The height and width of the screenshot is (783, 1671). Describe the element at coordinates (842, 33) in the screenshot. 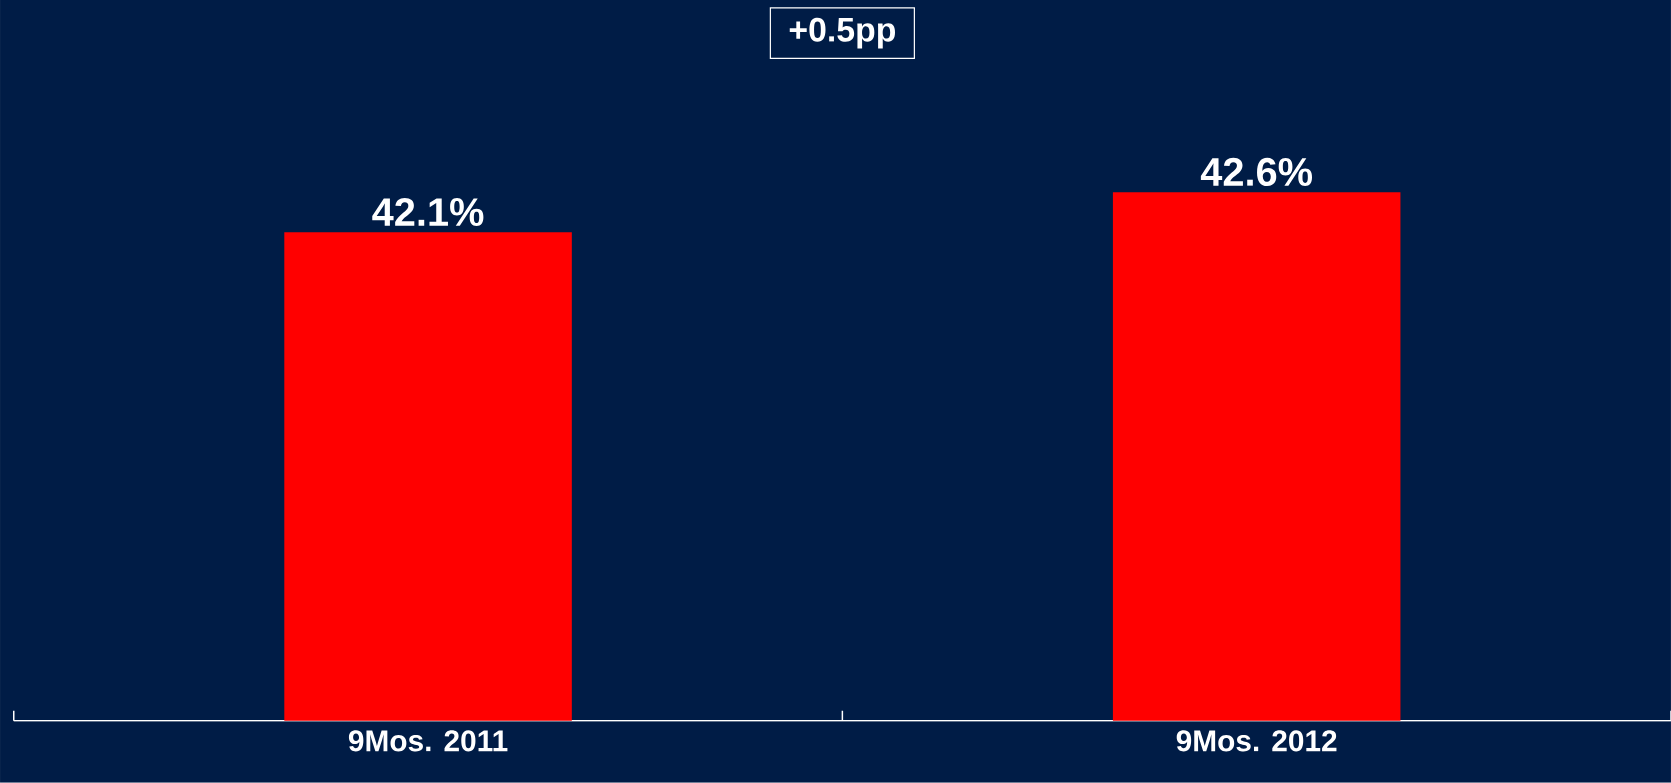

I see `annotation: +0.5pp` at that location.